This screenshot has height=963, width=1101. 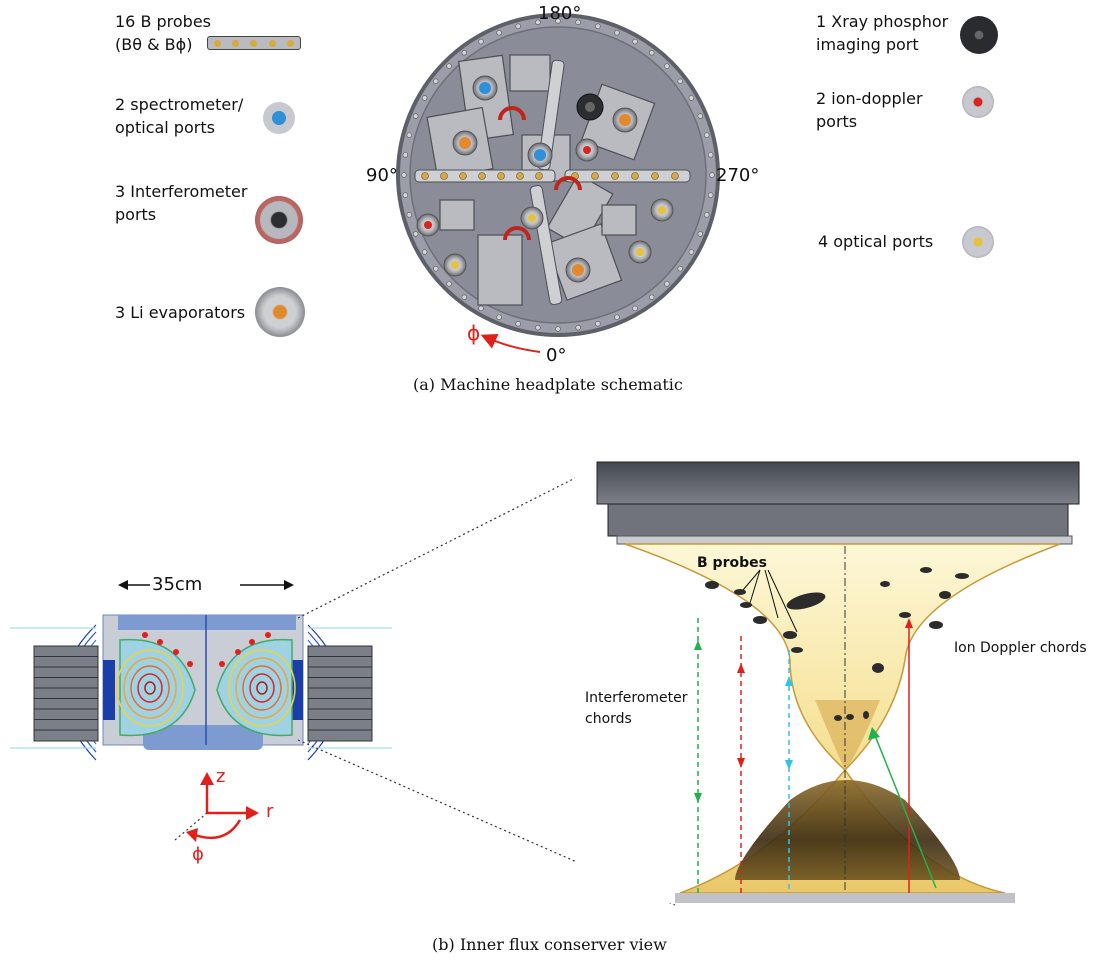 I want to click on ion-doppler-port-icon, so click(x=978, y=102).